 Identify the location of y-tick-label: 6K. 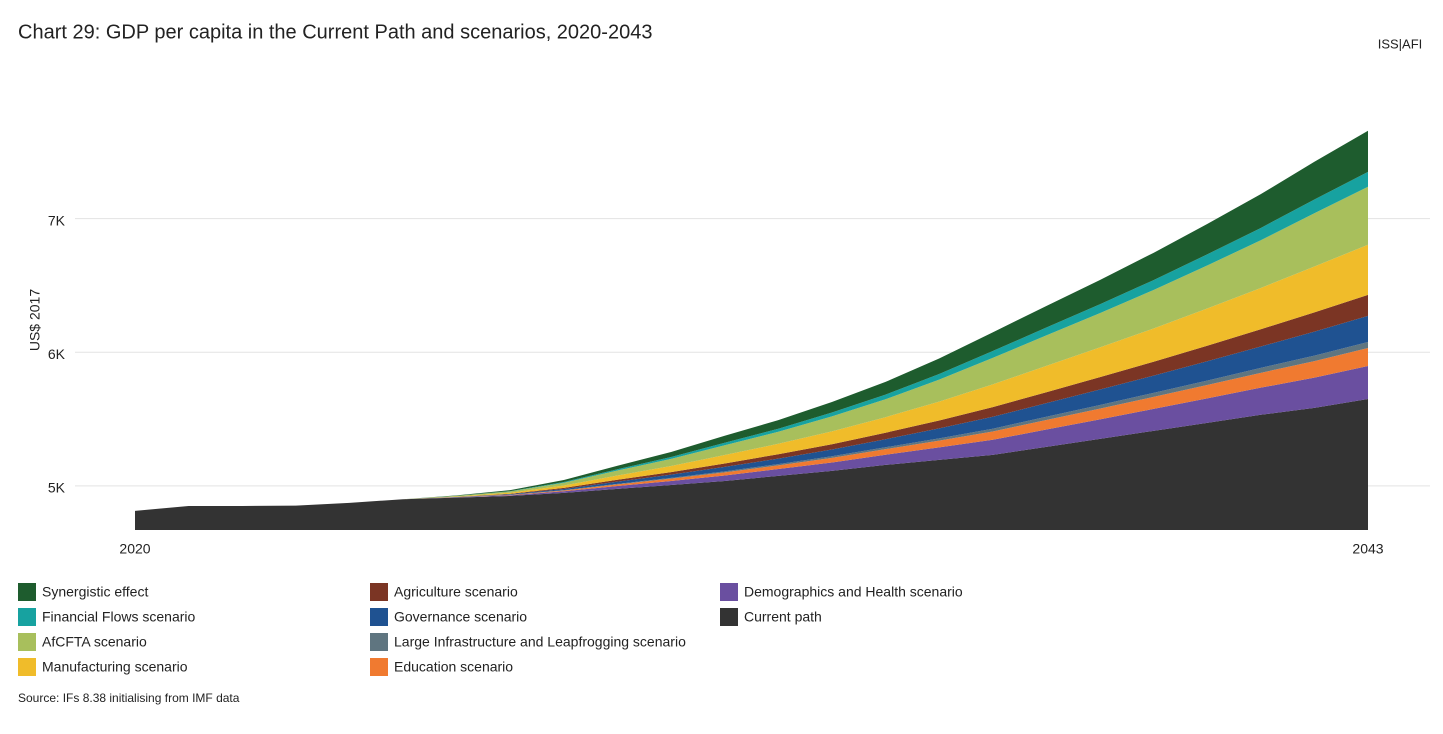
(57, 354).